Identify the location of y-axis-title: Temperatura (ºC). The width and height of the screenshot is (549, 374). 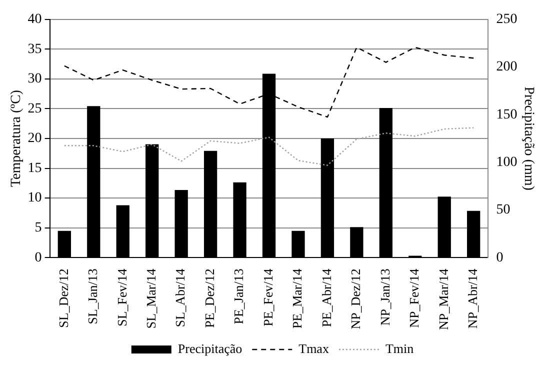
(16, 139).